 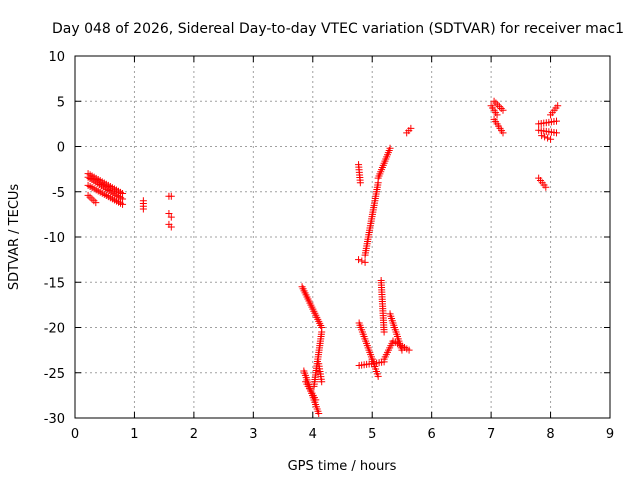 What do you see at coordinates (61, 148) in the screenshot?
I see `y-tick-label: 0` at bounding box center [61, 148].